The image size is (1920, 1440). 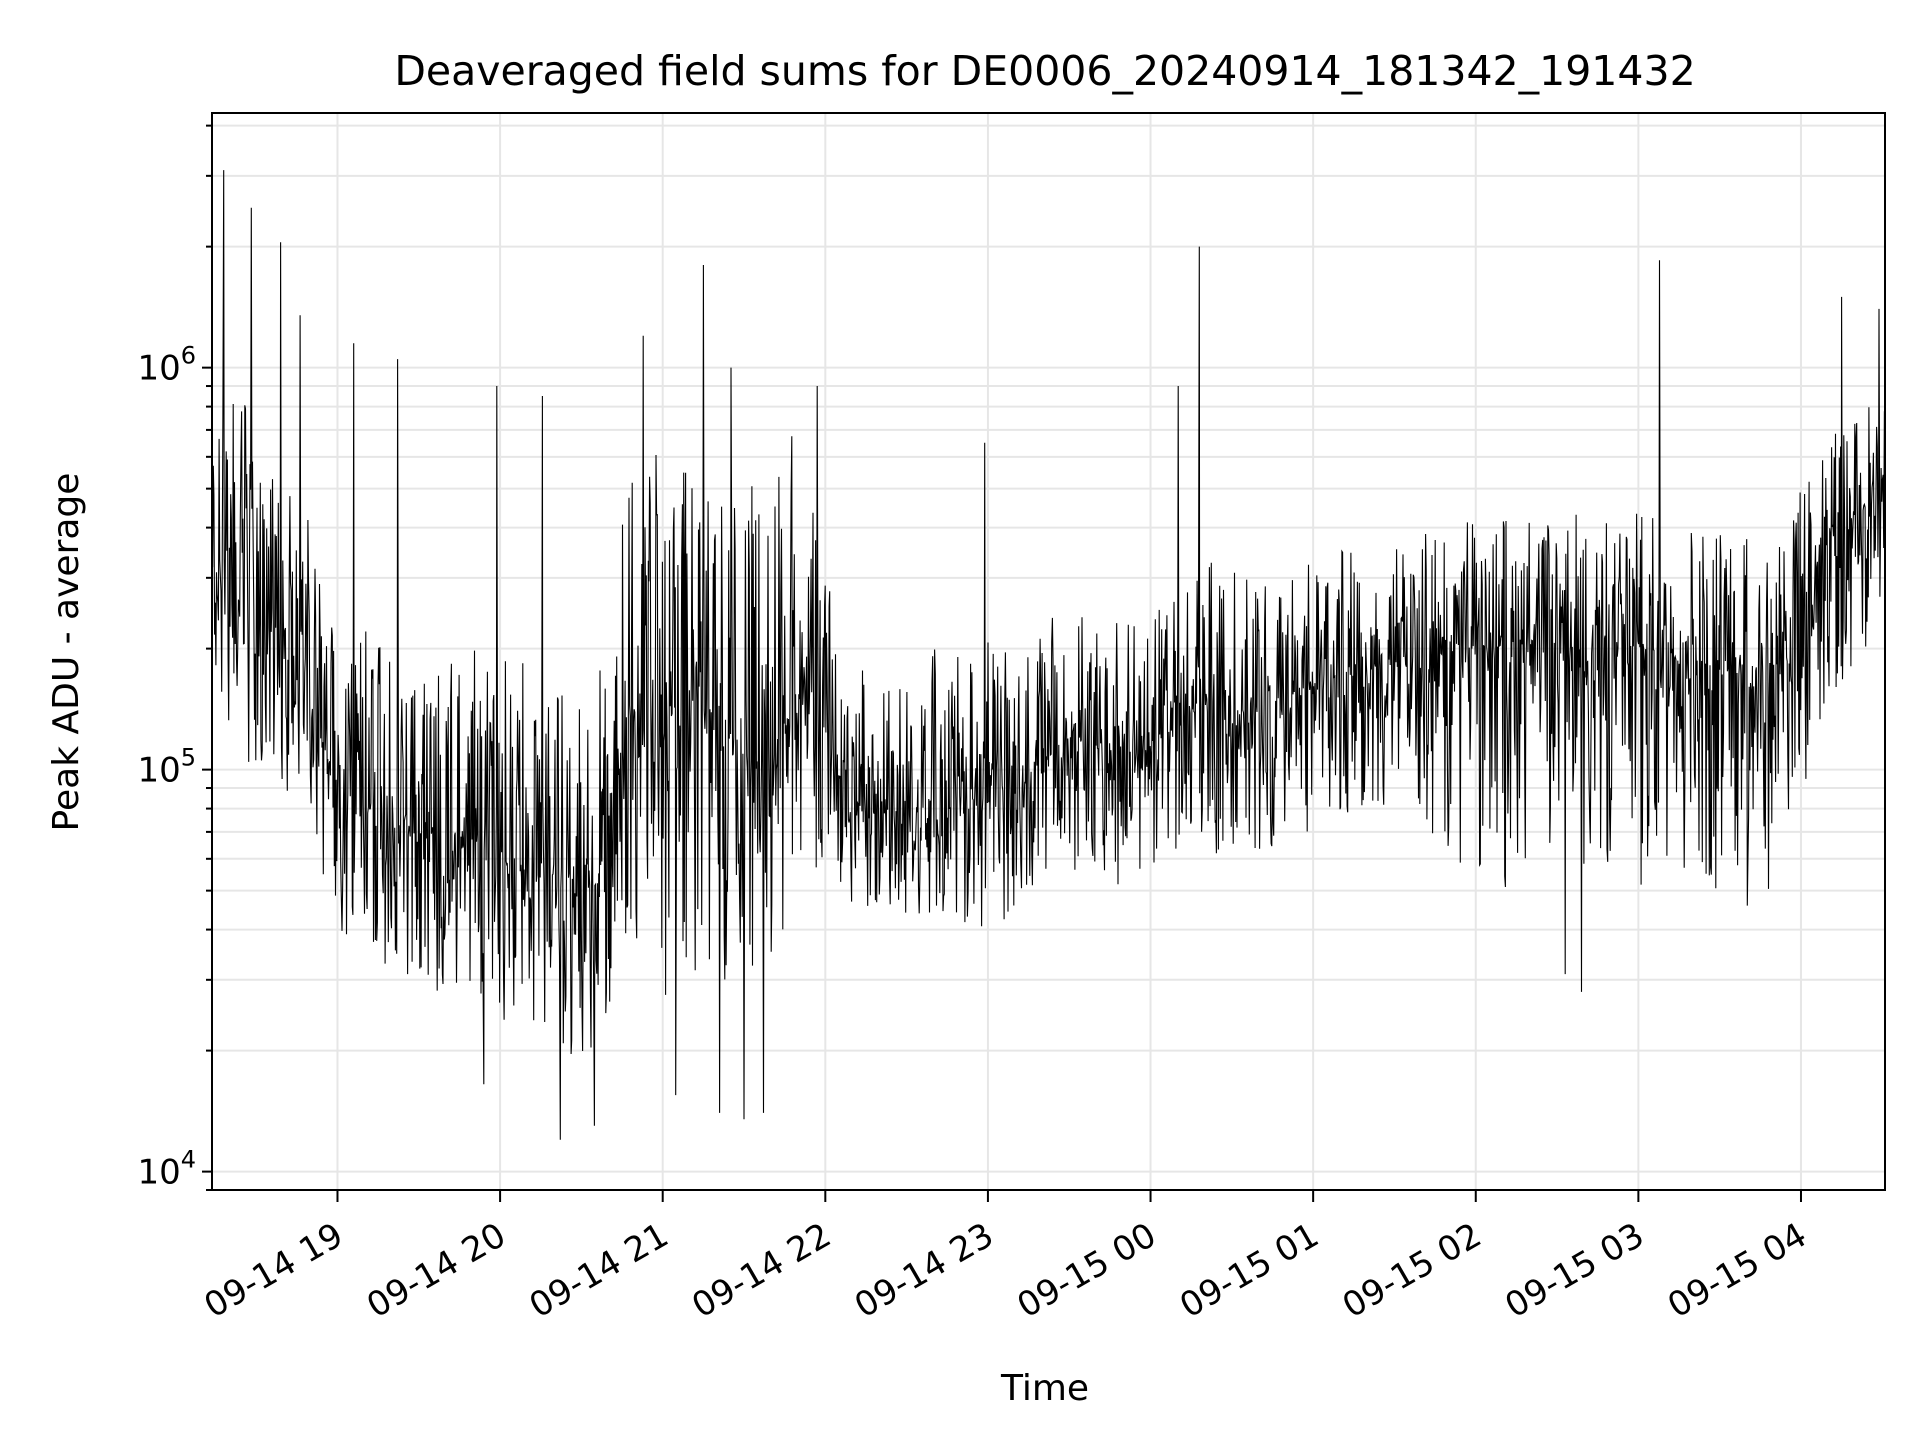 I want to click on y-tick-label: 10⁶, so click(x=166, y=365).